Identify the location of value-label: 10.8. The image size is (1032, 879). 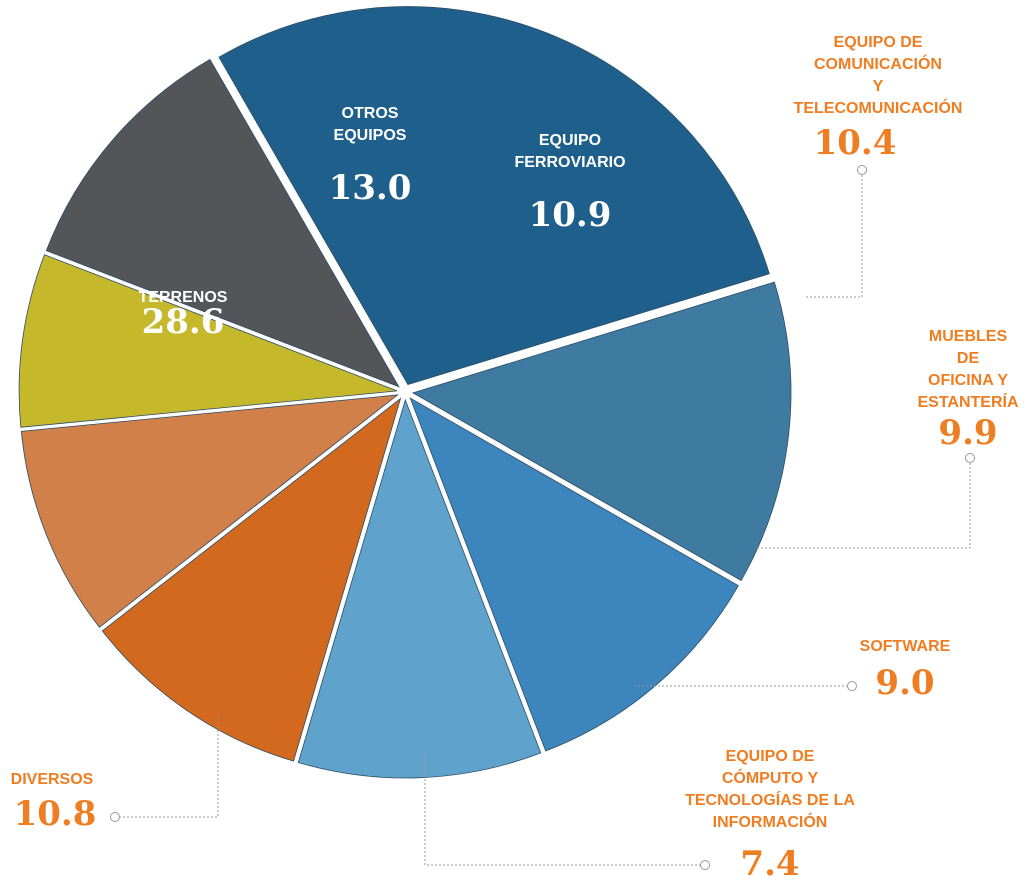
(55, 814).